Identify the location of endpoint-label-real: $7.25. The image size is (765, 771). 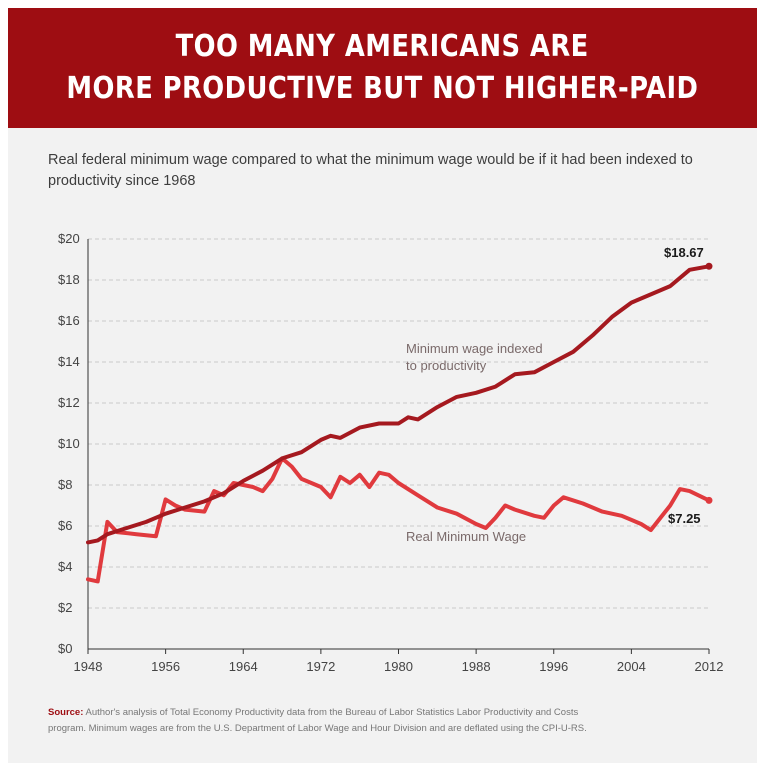
(684, 518).